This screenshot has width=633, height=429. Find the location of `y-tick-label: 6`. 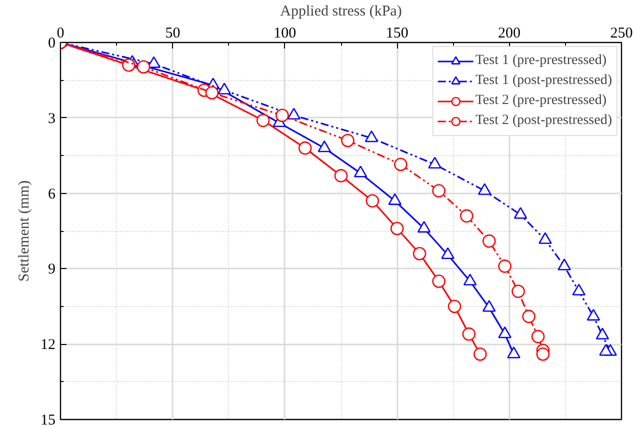

y-tick-label: 6 is located at coordinates (52, 194).